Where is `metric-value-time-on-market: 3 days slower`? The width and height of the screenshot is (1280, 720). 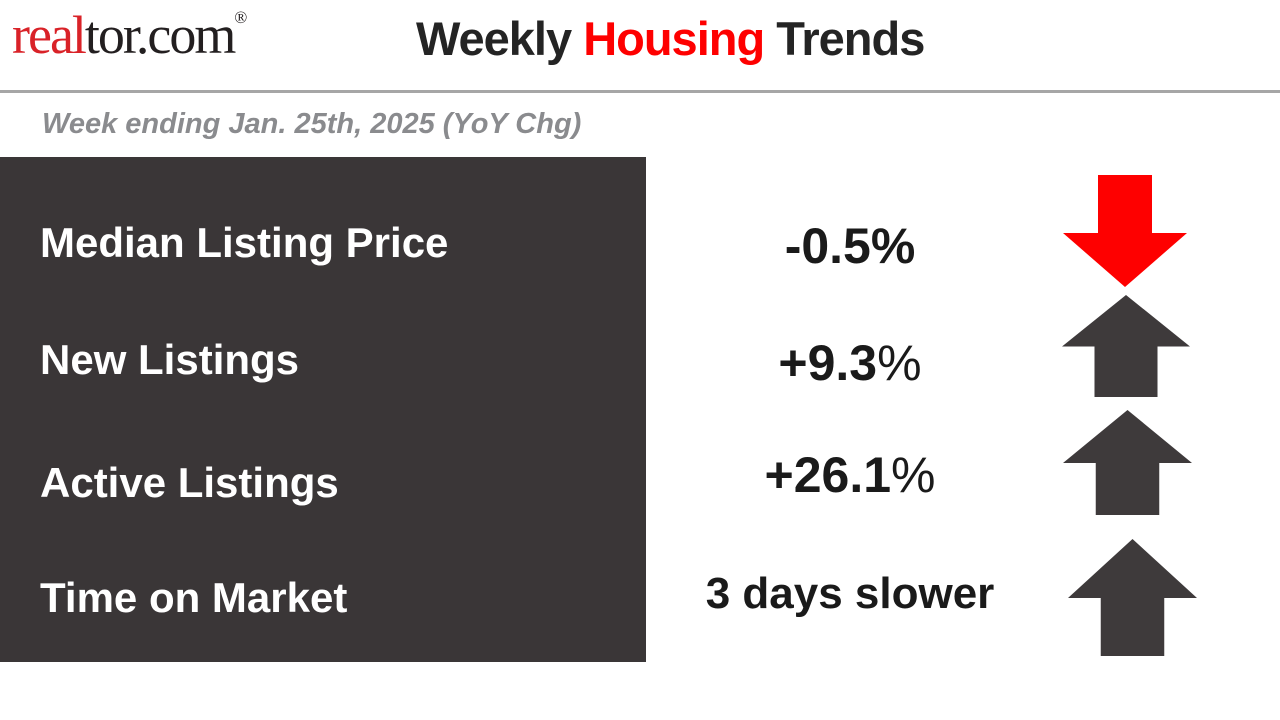 metric-value-time-on-market: 3 days slower is located at coordinates (850, 594).